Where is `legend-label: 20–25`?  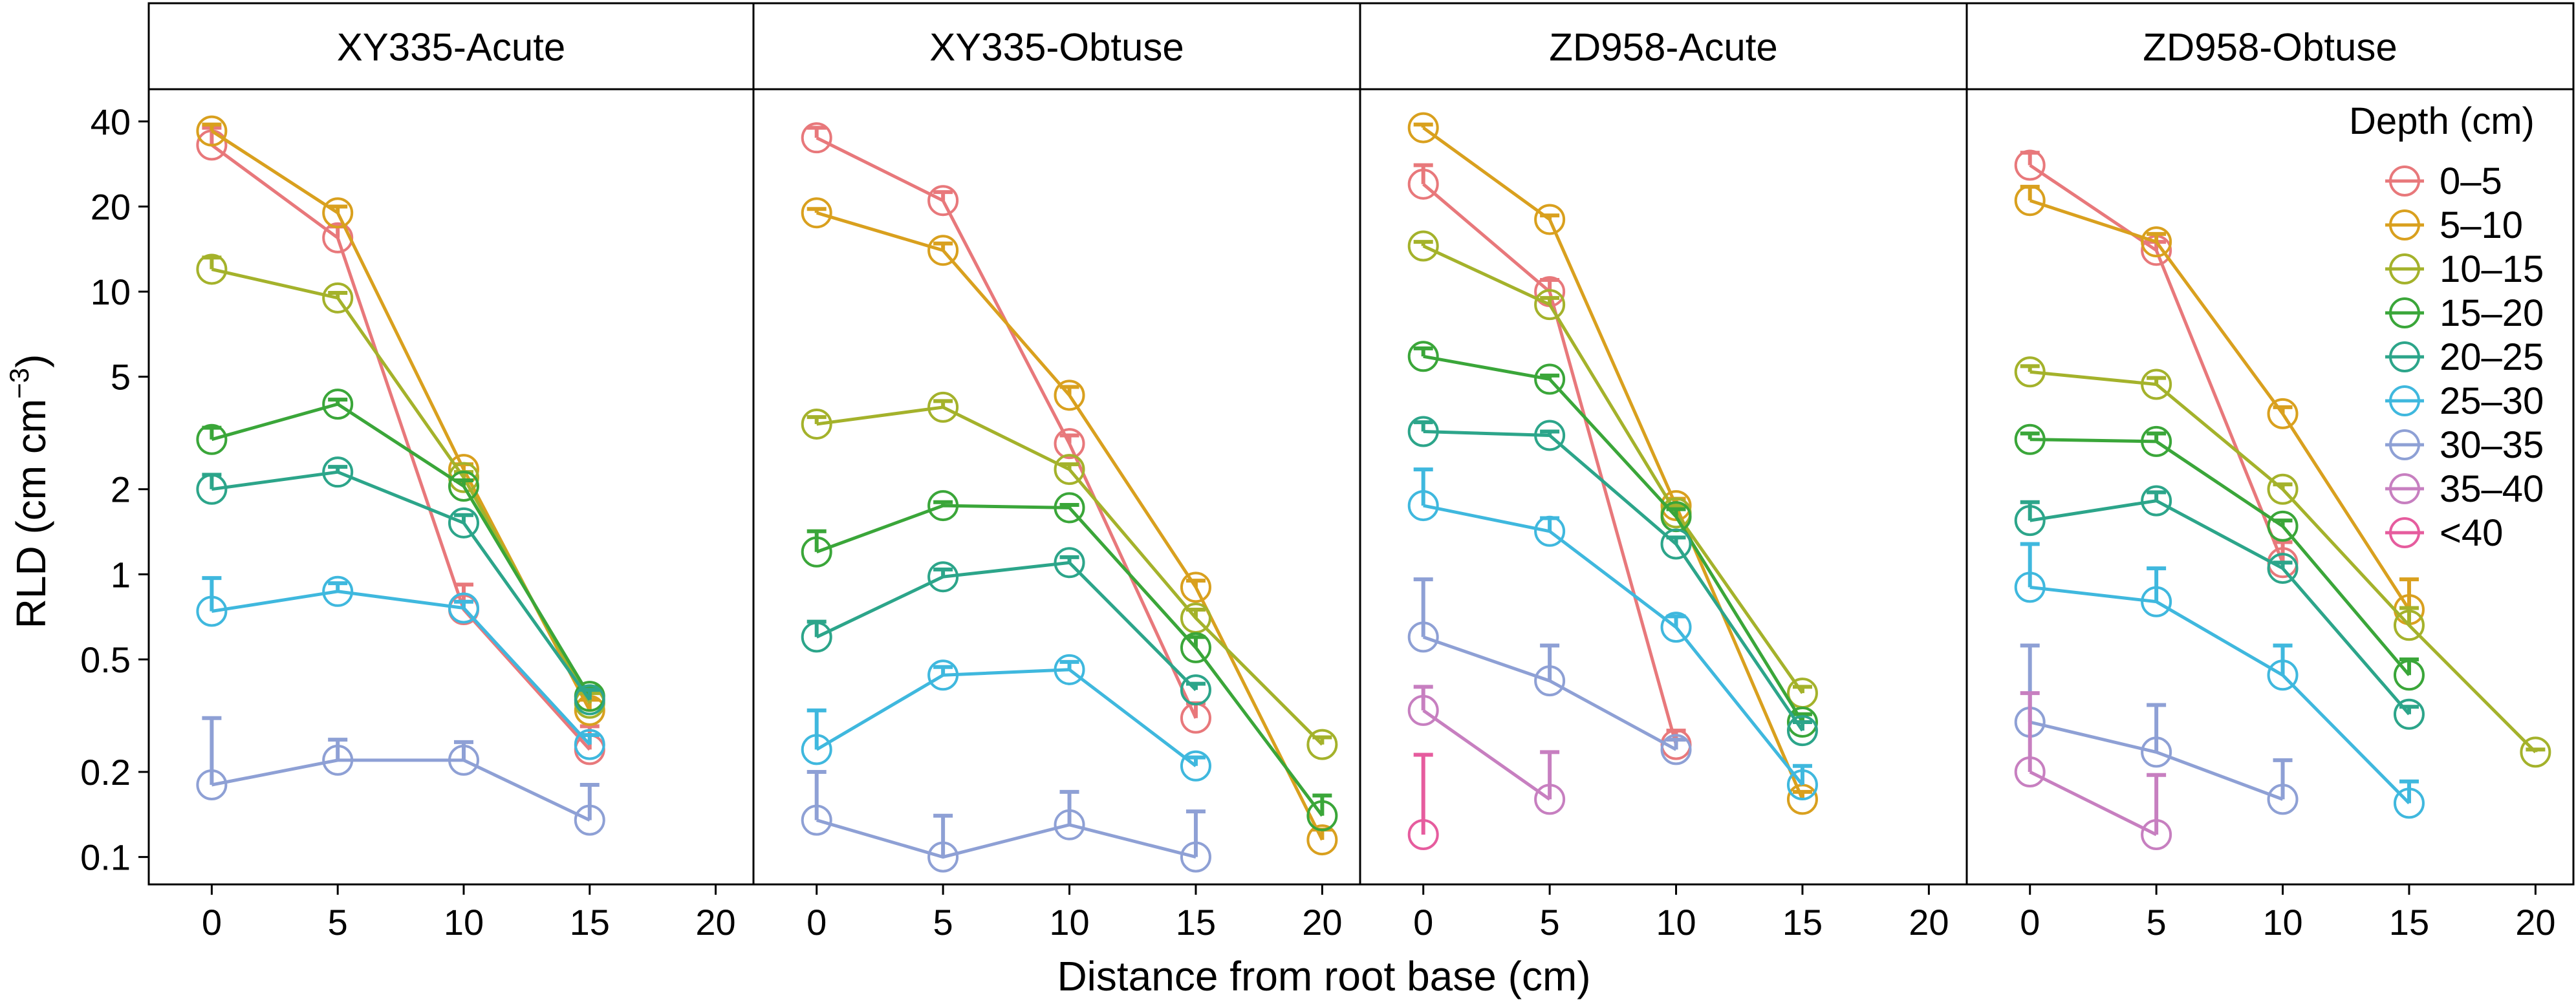 legend-label: 20–25 is located at coordinates (2492, 357).